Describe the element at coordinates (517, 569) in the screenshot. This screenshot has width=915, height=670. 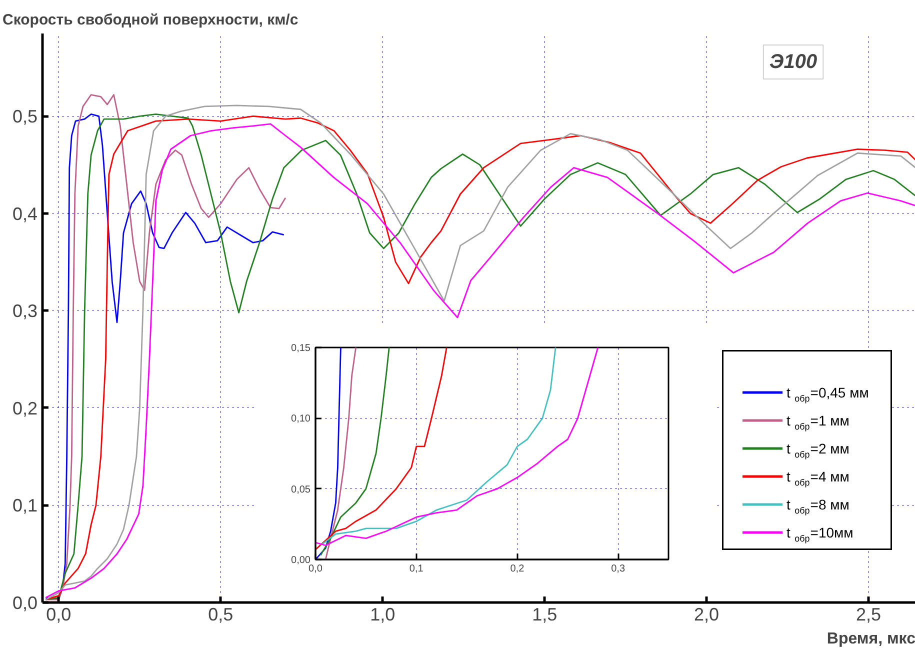
I see `x-tick-label: 0,2` at that location.